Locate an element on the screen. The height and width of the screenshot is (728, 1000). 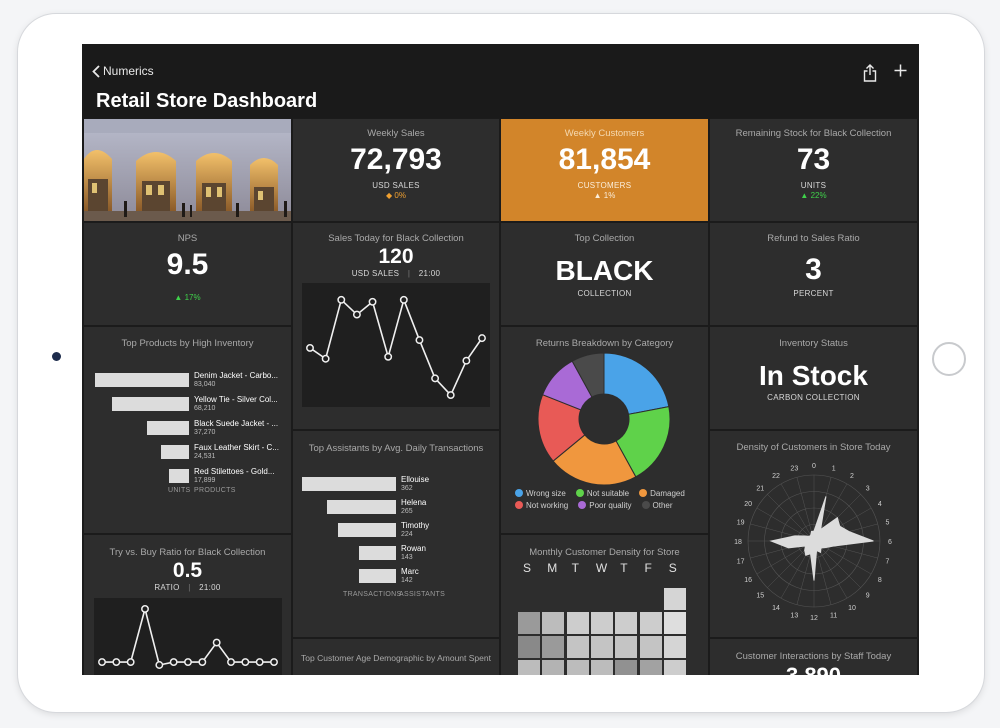
radar-hour-label: 3 is located at coordinates (868, 488).